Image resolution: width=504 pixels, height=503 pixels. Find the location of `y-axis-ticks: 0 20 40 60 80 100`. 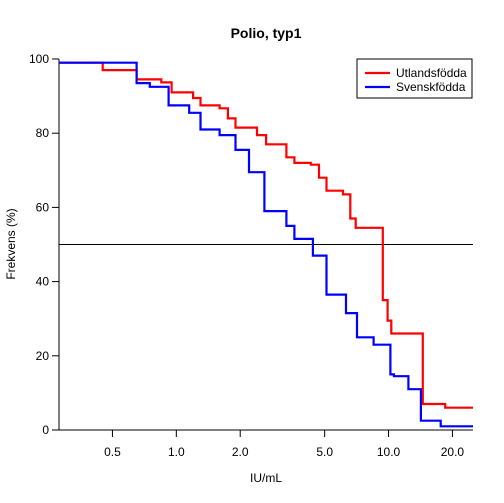

y-axis-ticks: 0 20 40 60 80 100 is located at coordinates (44, 244).